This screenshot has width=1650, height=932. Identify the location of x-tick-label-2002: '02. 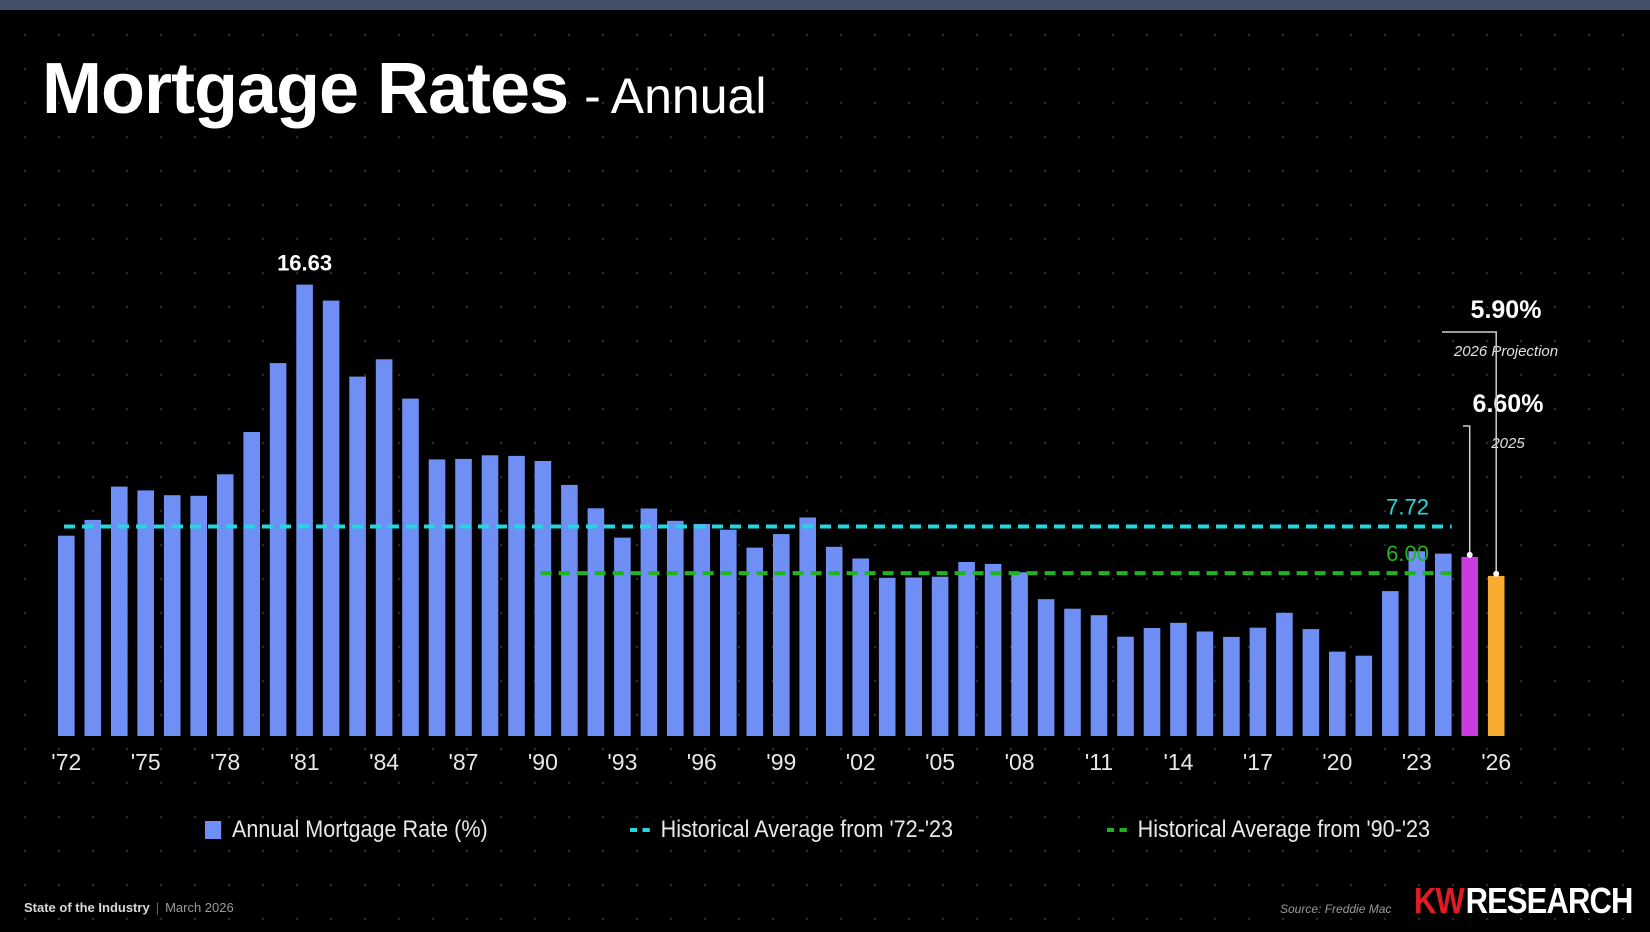
(861, 762).